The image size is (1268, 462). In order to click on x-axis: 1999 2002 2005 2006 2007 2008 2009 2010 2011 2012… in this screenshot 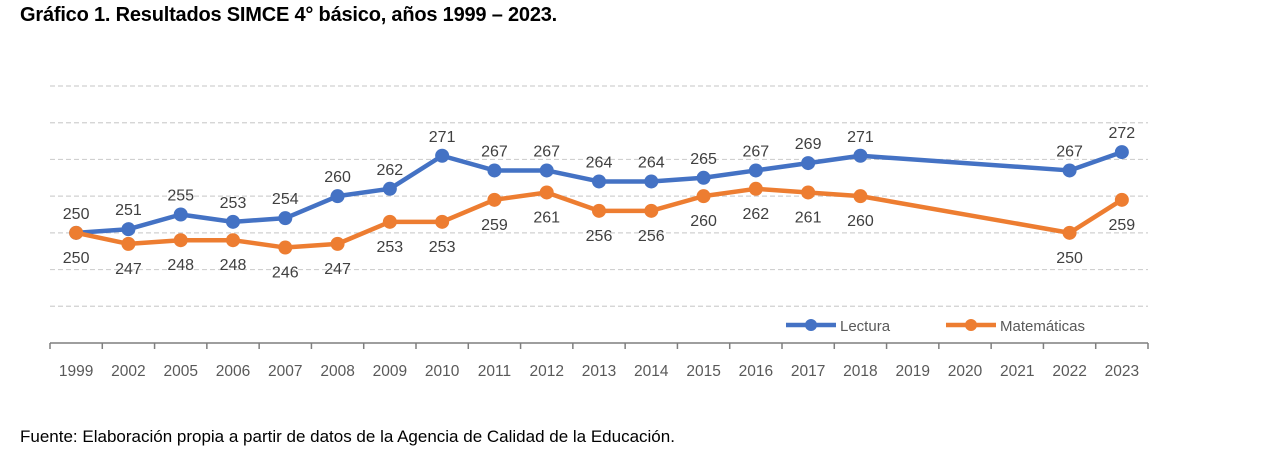, I will do `click(599, 361)`.